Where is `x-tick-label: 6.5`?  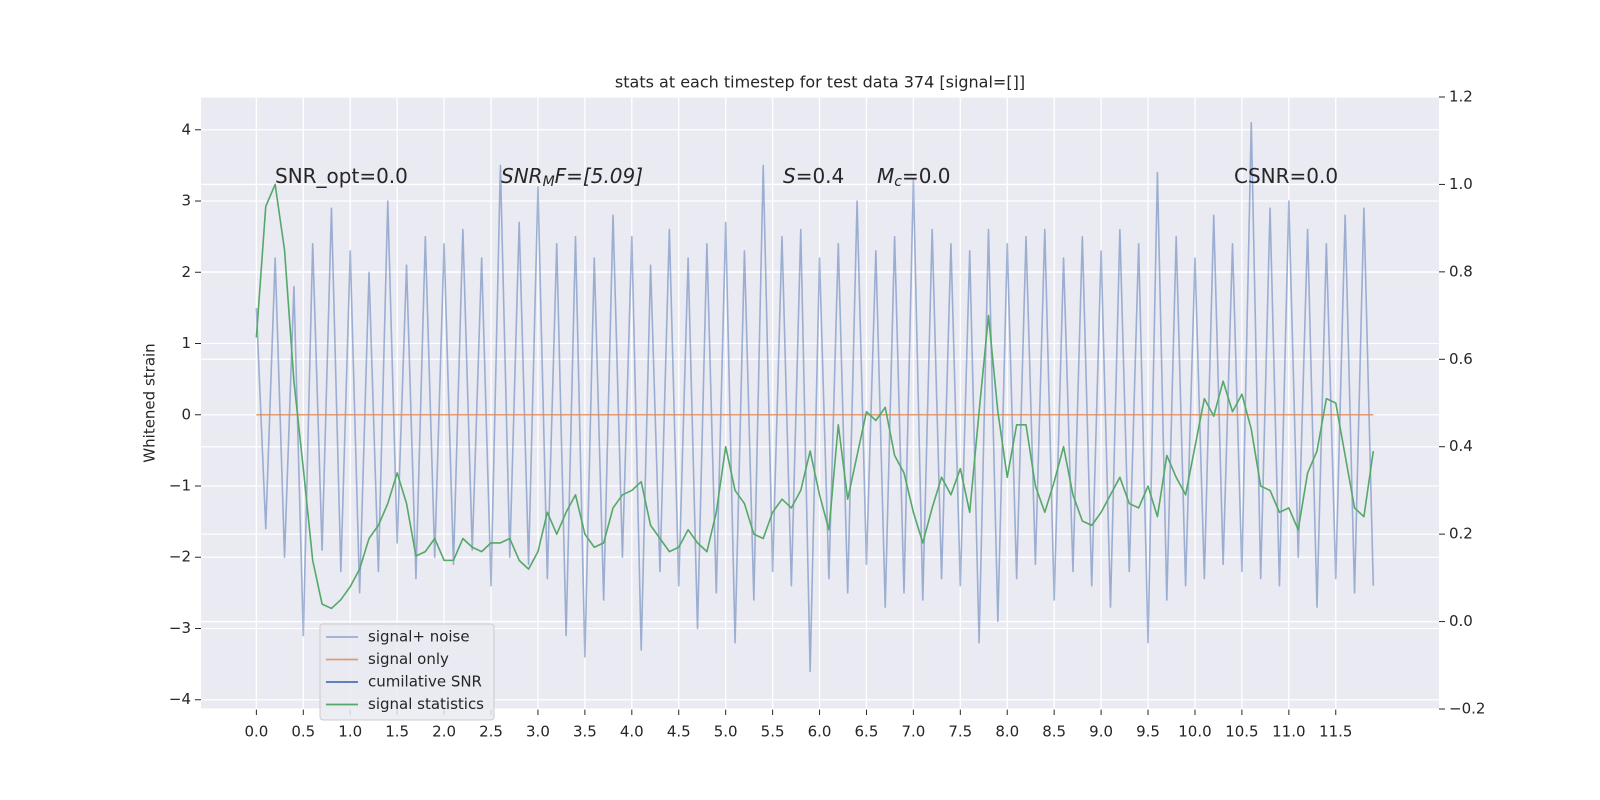
x-tick-label: 6.5 is located at coordinates (867, 732).